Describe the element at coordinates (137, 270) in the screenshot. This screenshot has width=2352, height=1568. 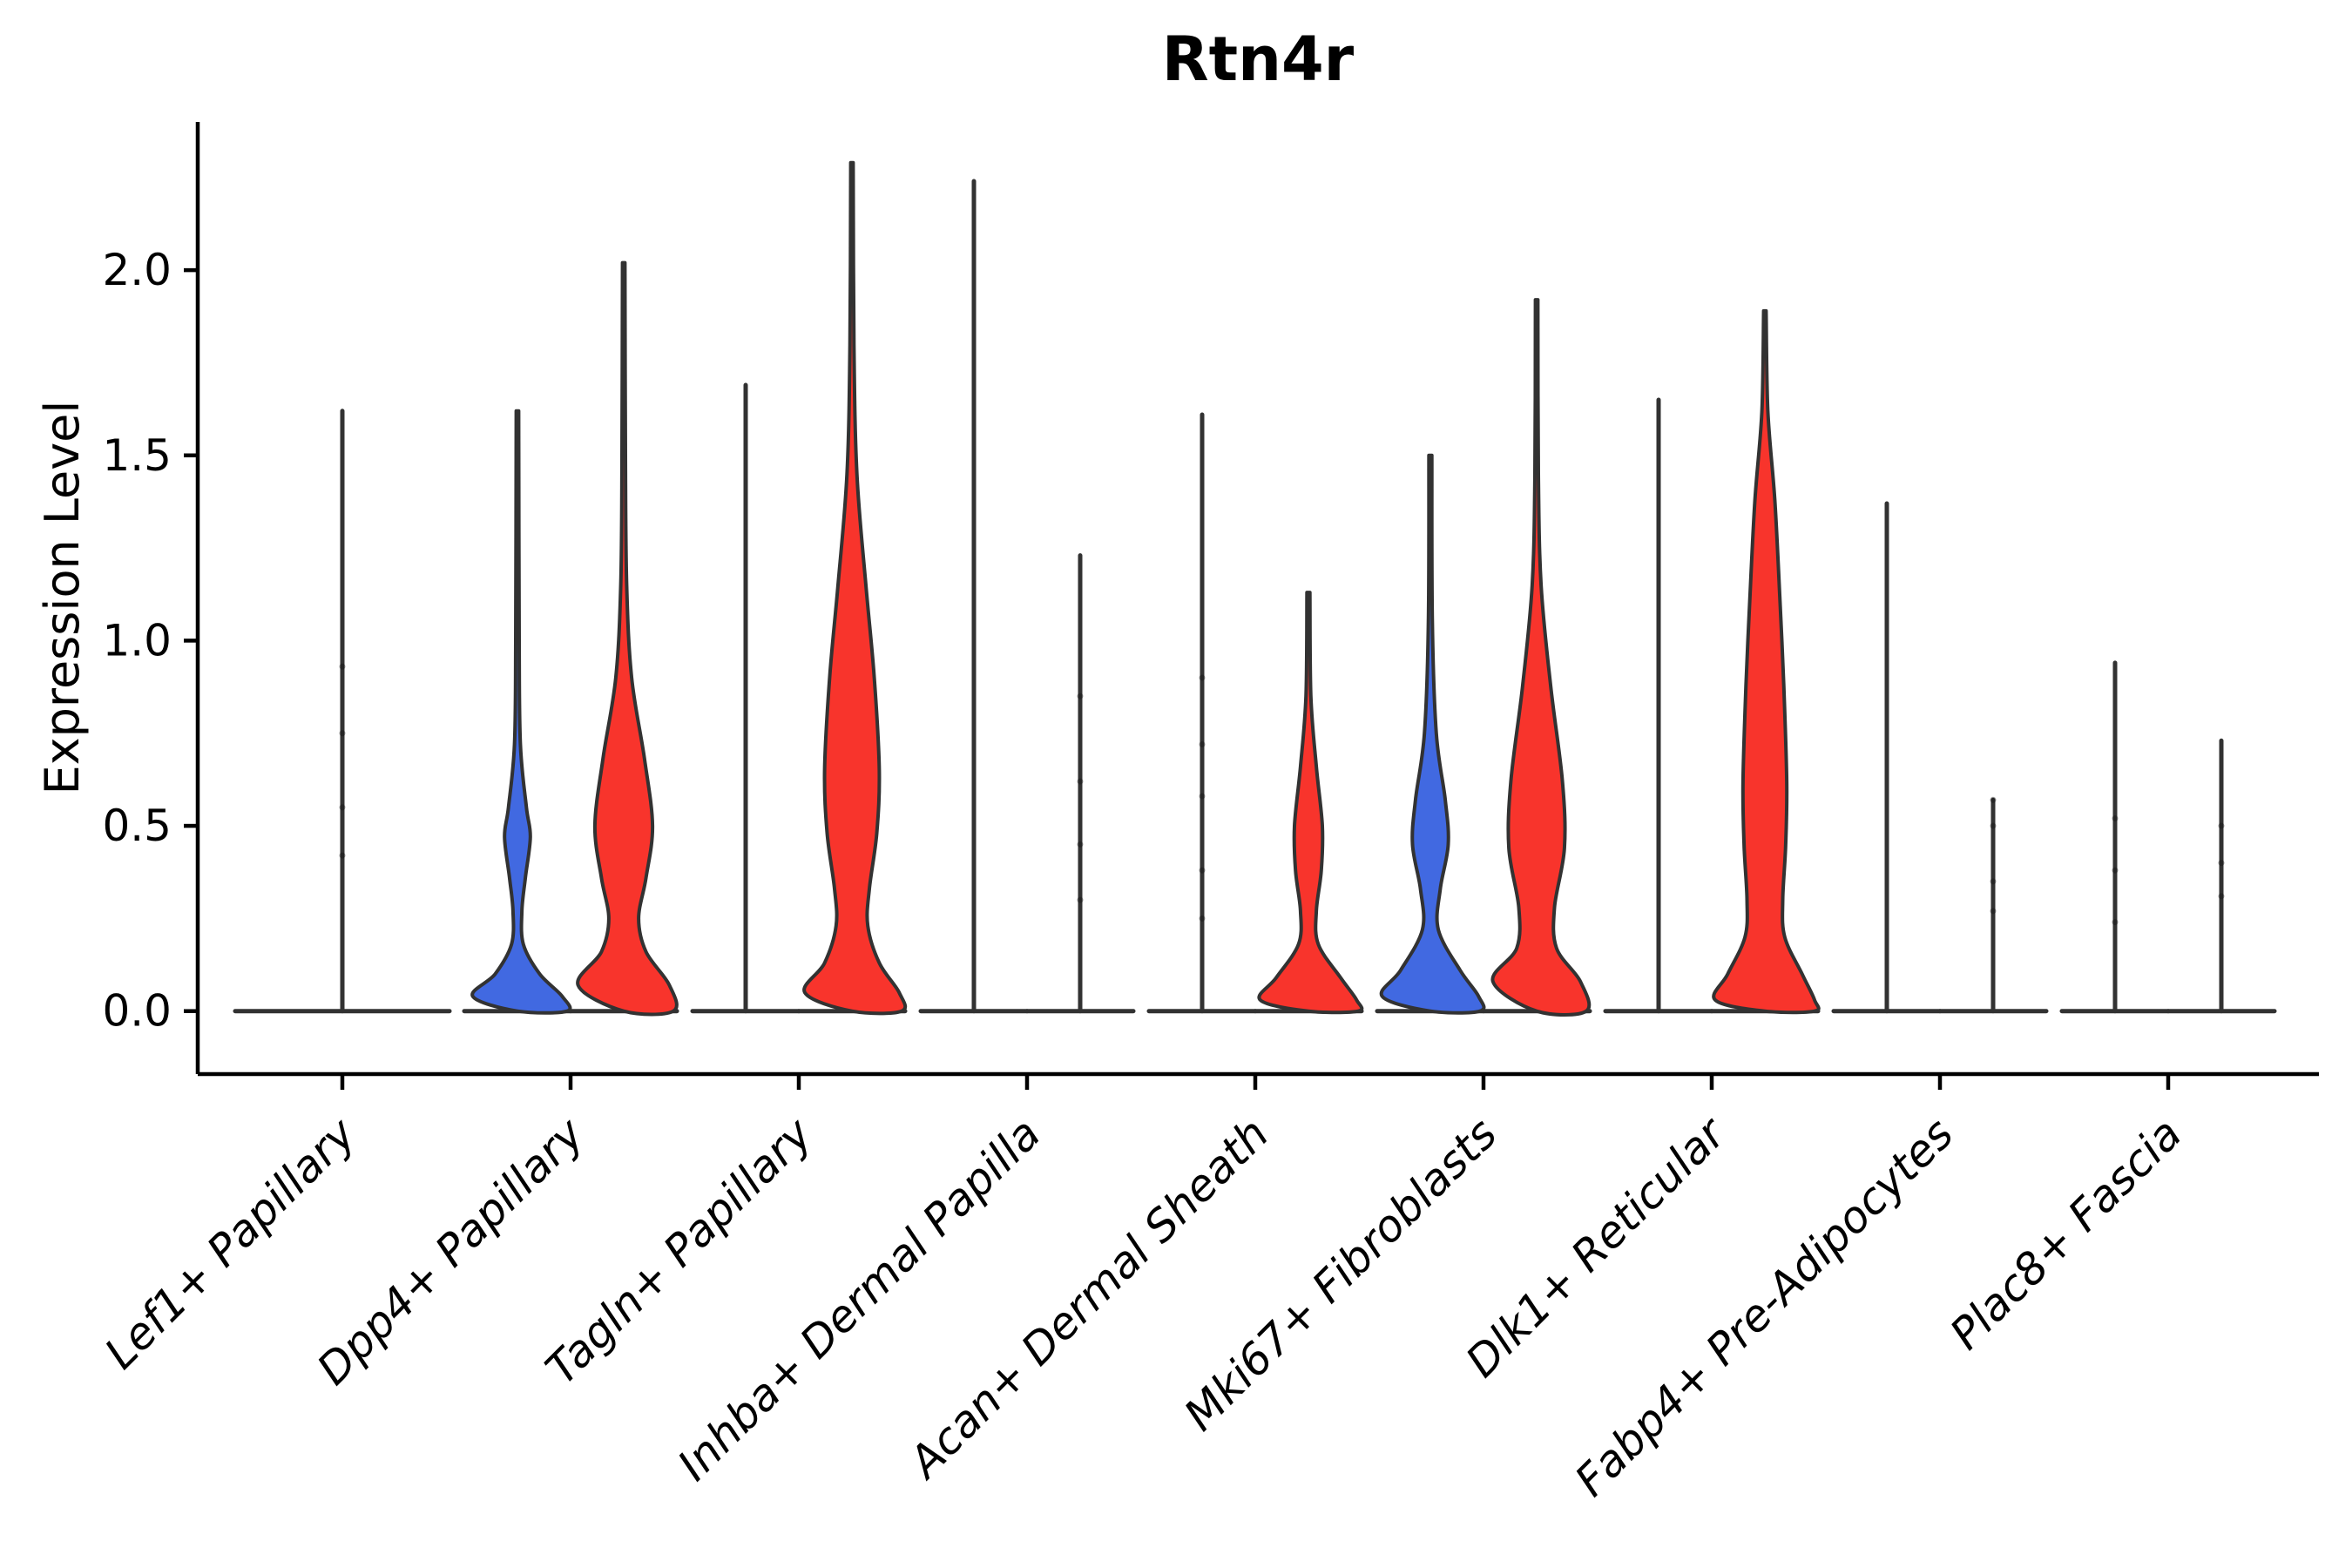
I see `y-tick-label: 2.0` at that location.